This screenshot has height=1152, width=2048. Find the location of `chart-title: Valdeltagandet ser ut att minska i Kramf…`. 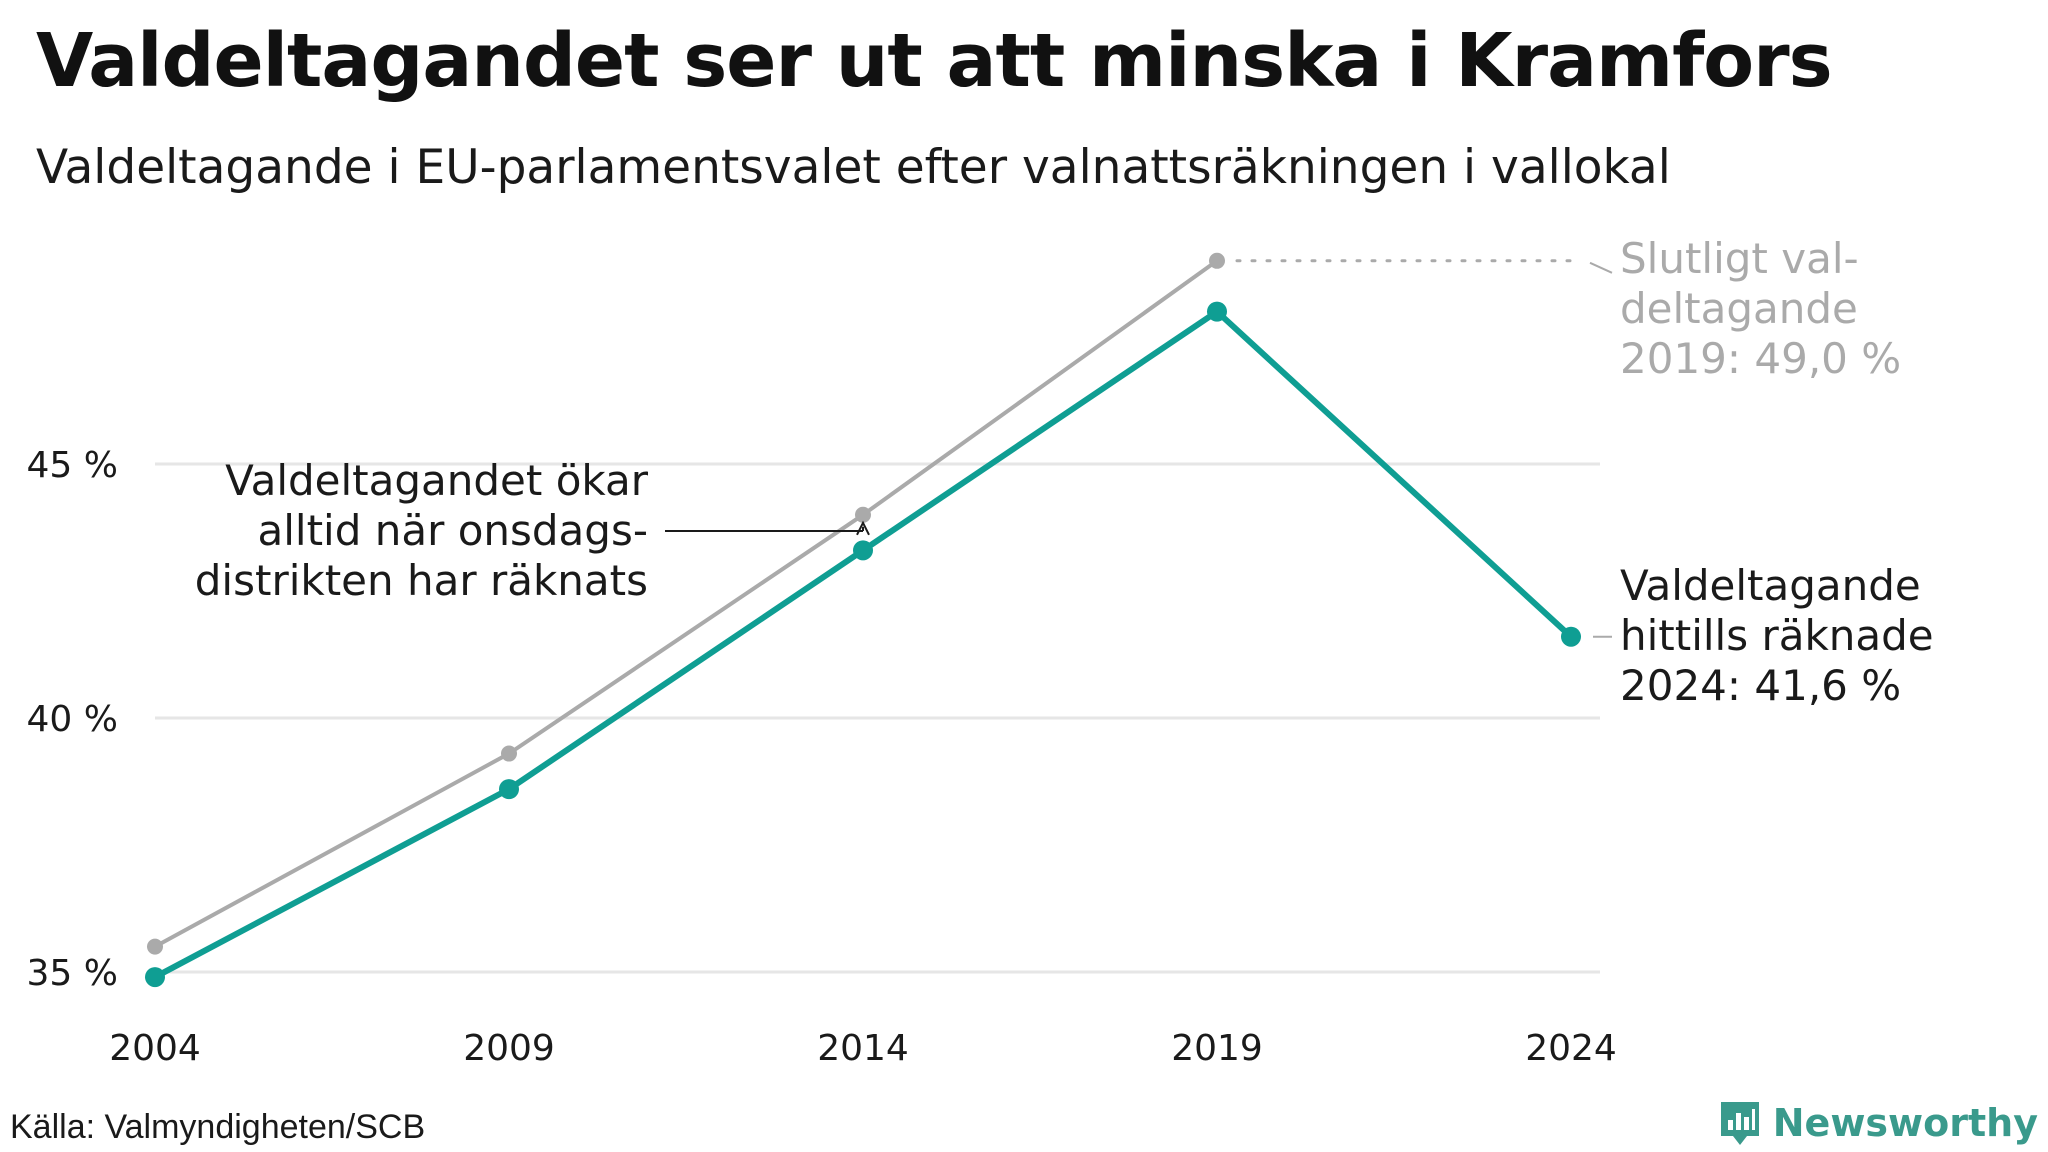

chart-title: Valdeltagandet ser ut att minska i Kramf… is located at coordinates (934, 61).